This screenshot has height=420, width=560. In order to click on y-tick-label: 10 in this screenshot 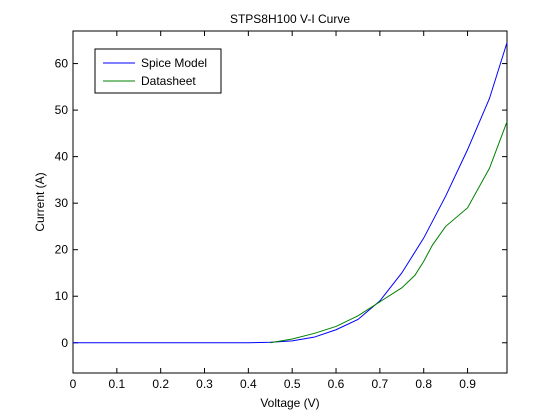, I will do `click(62, 296)`.